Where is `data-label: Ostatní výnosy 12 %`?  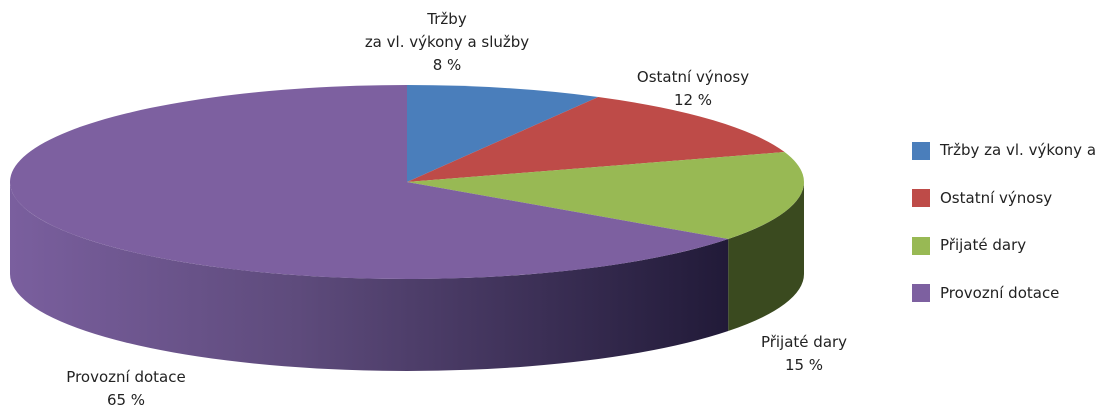 data-label: Ostatní výnosy 12 % is located at coordinates (693, 89).